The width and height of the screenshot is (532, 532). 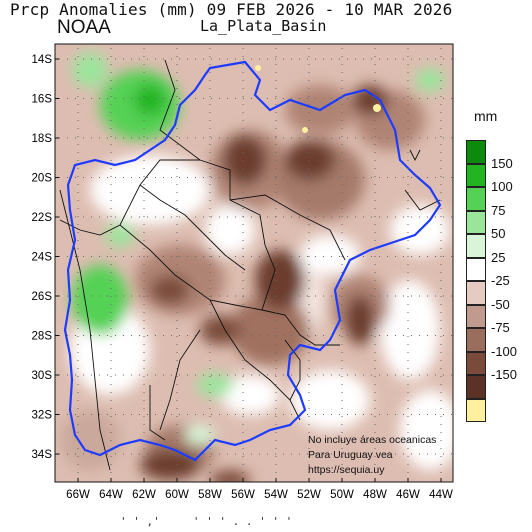 What do you see at coordinates (318, 99) in the screenshot?
I see `extreme-dry-spots` at bounding box center [318, 99].